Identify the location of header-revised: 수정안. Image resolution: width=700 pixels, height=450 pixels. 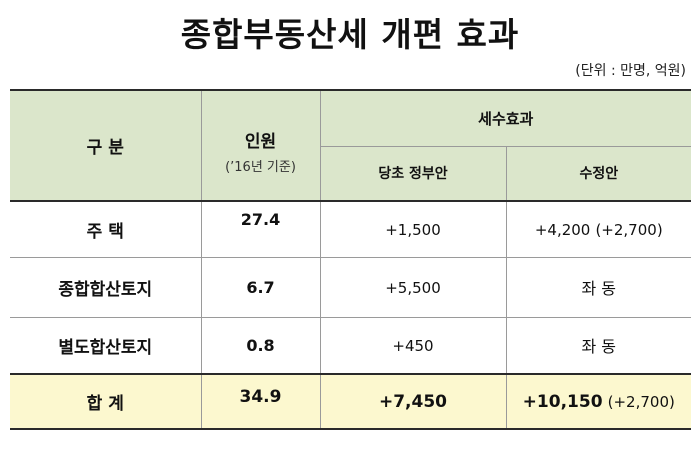
(598, 173).